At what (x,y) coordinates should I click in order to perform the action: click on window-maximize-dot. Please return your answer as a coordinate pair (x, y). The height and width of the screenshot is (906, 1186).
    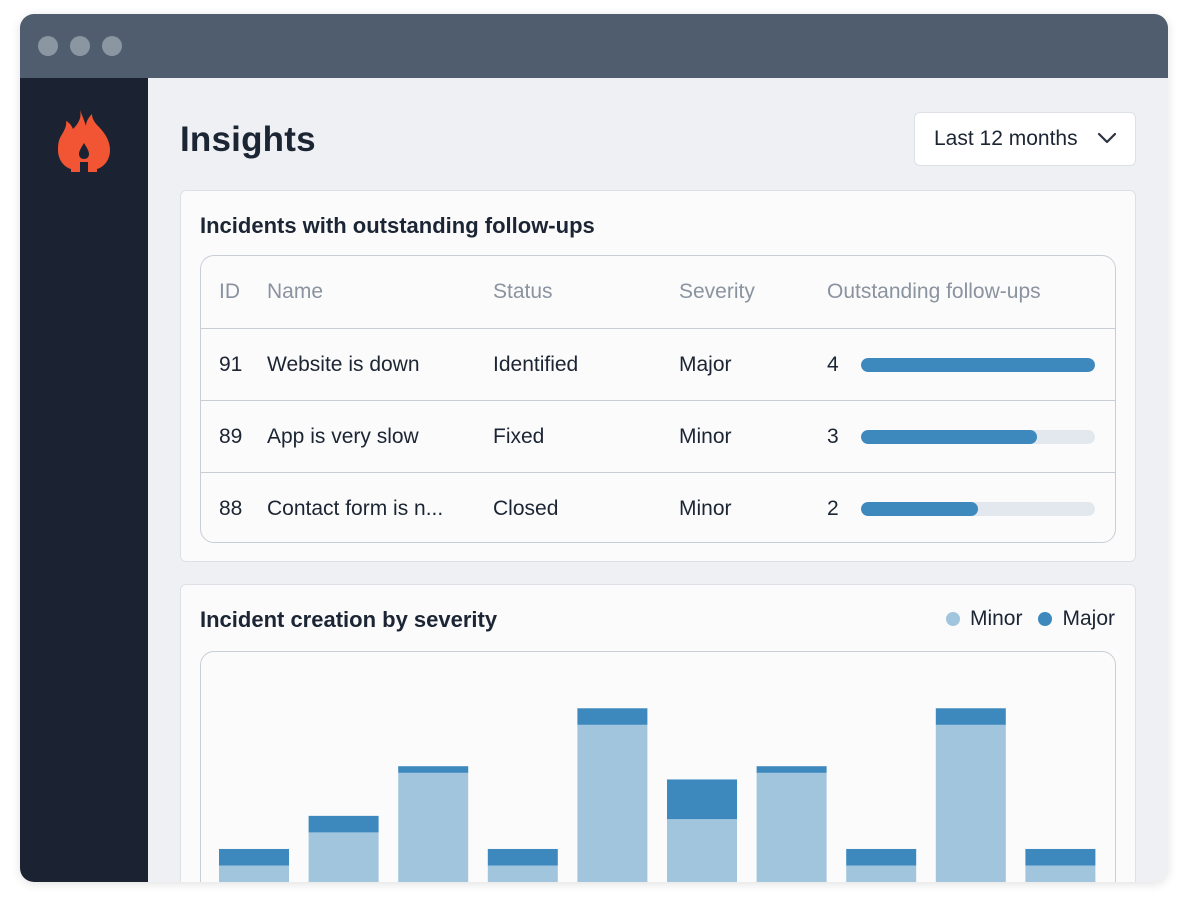
    Looking at the image, I should click on (112, 46).